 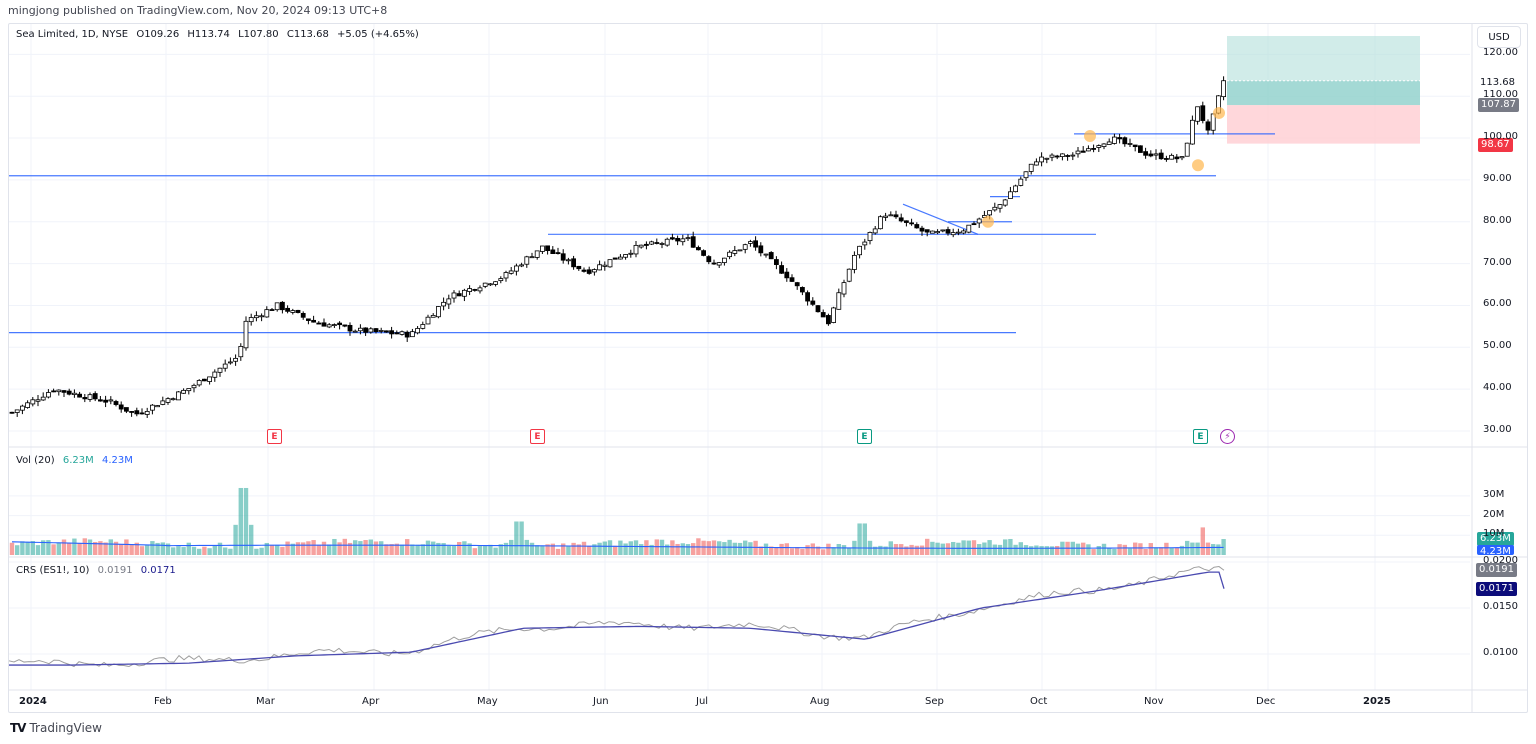 What do you see at coordinates (158, 34) in the screenshot?
I see `ohlc-open: O109.26` at bounding box center [158, 34].